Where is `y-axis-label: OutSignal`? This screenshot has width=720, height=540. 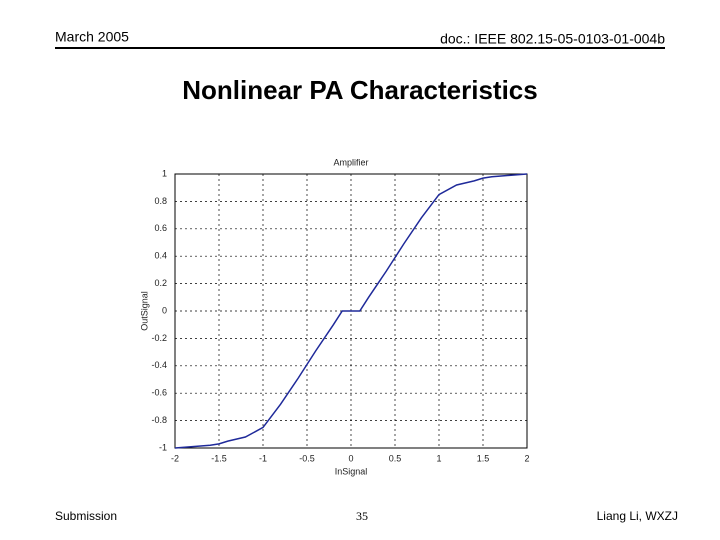 y-axis-label: OutSignal is located at coordinates (144, 311).